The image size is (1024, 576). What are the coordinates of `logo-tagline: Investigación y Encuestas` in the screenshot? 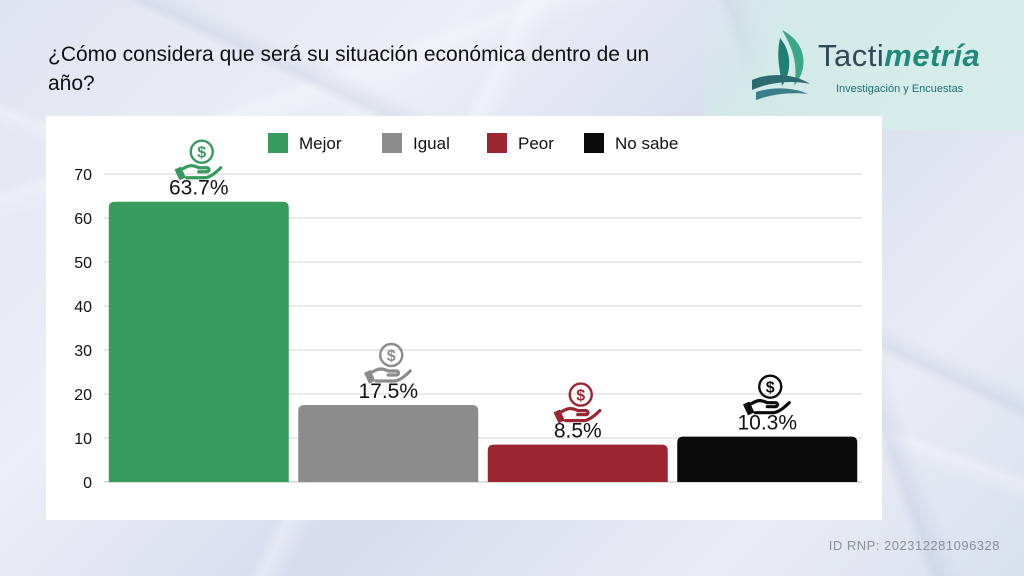 It's located at (900, 89).